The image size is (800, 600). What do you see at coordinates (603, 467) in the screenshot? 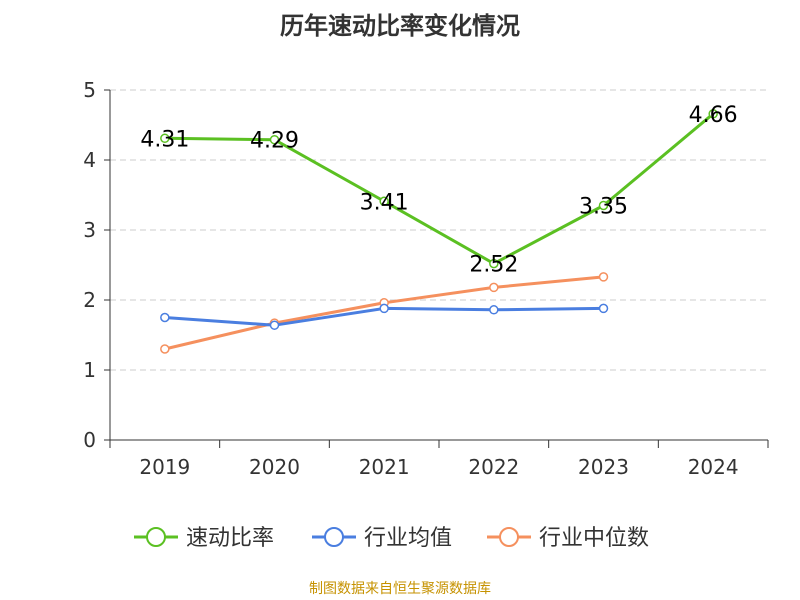
I see `x-tick-label: 2023` at bounding box center [603, 467].